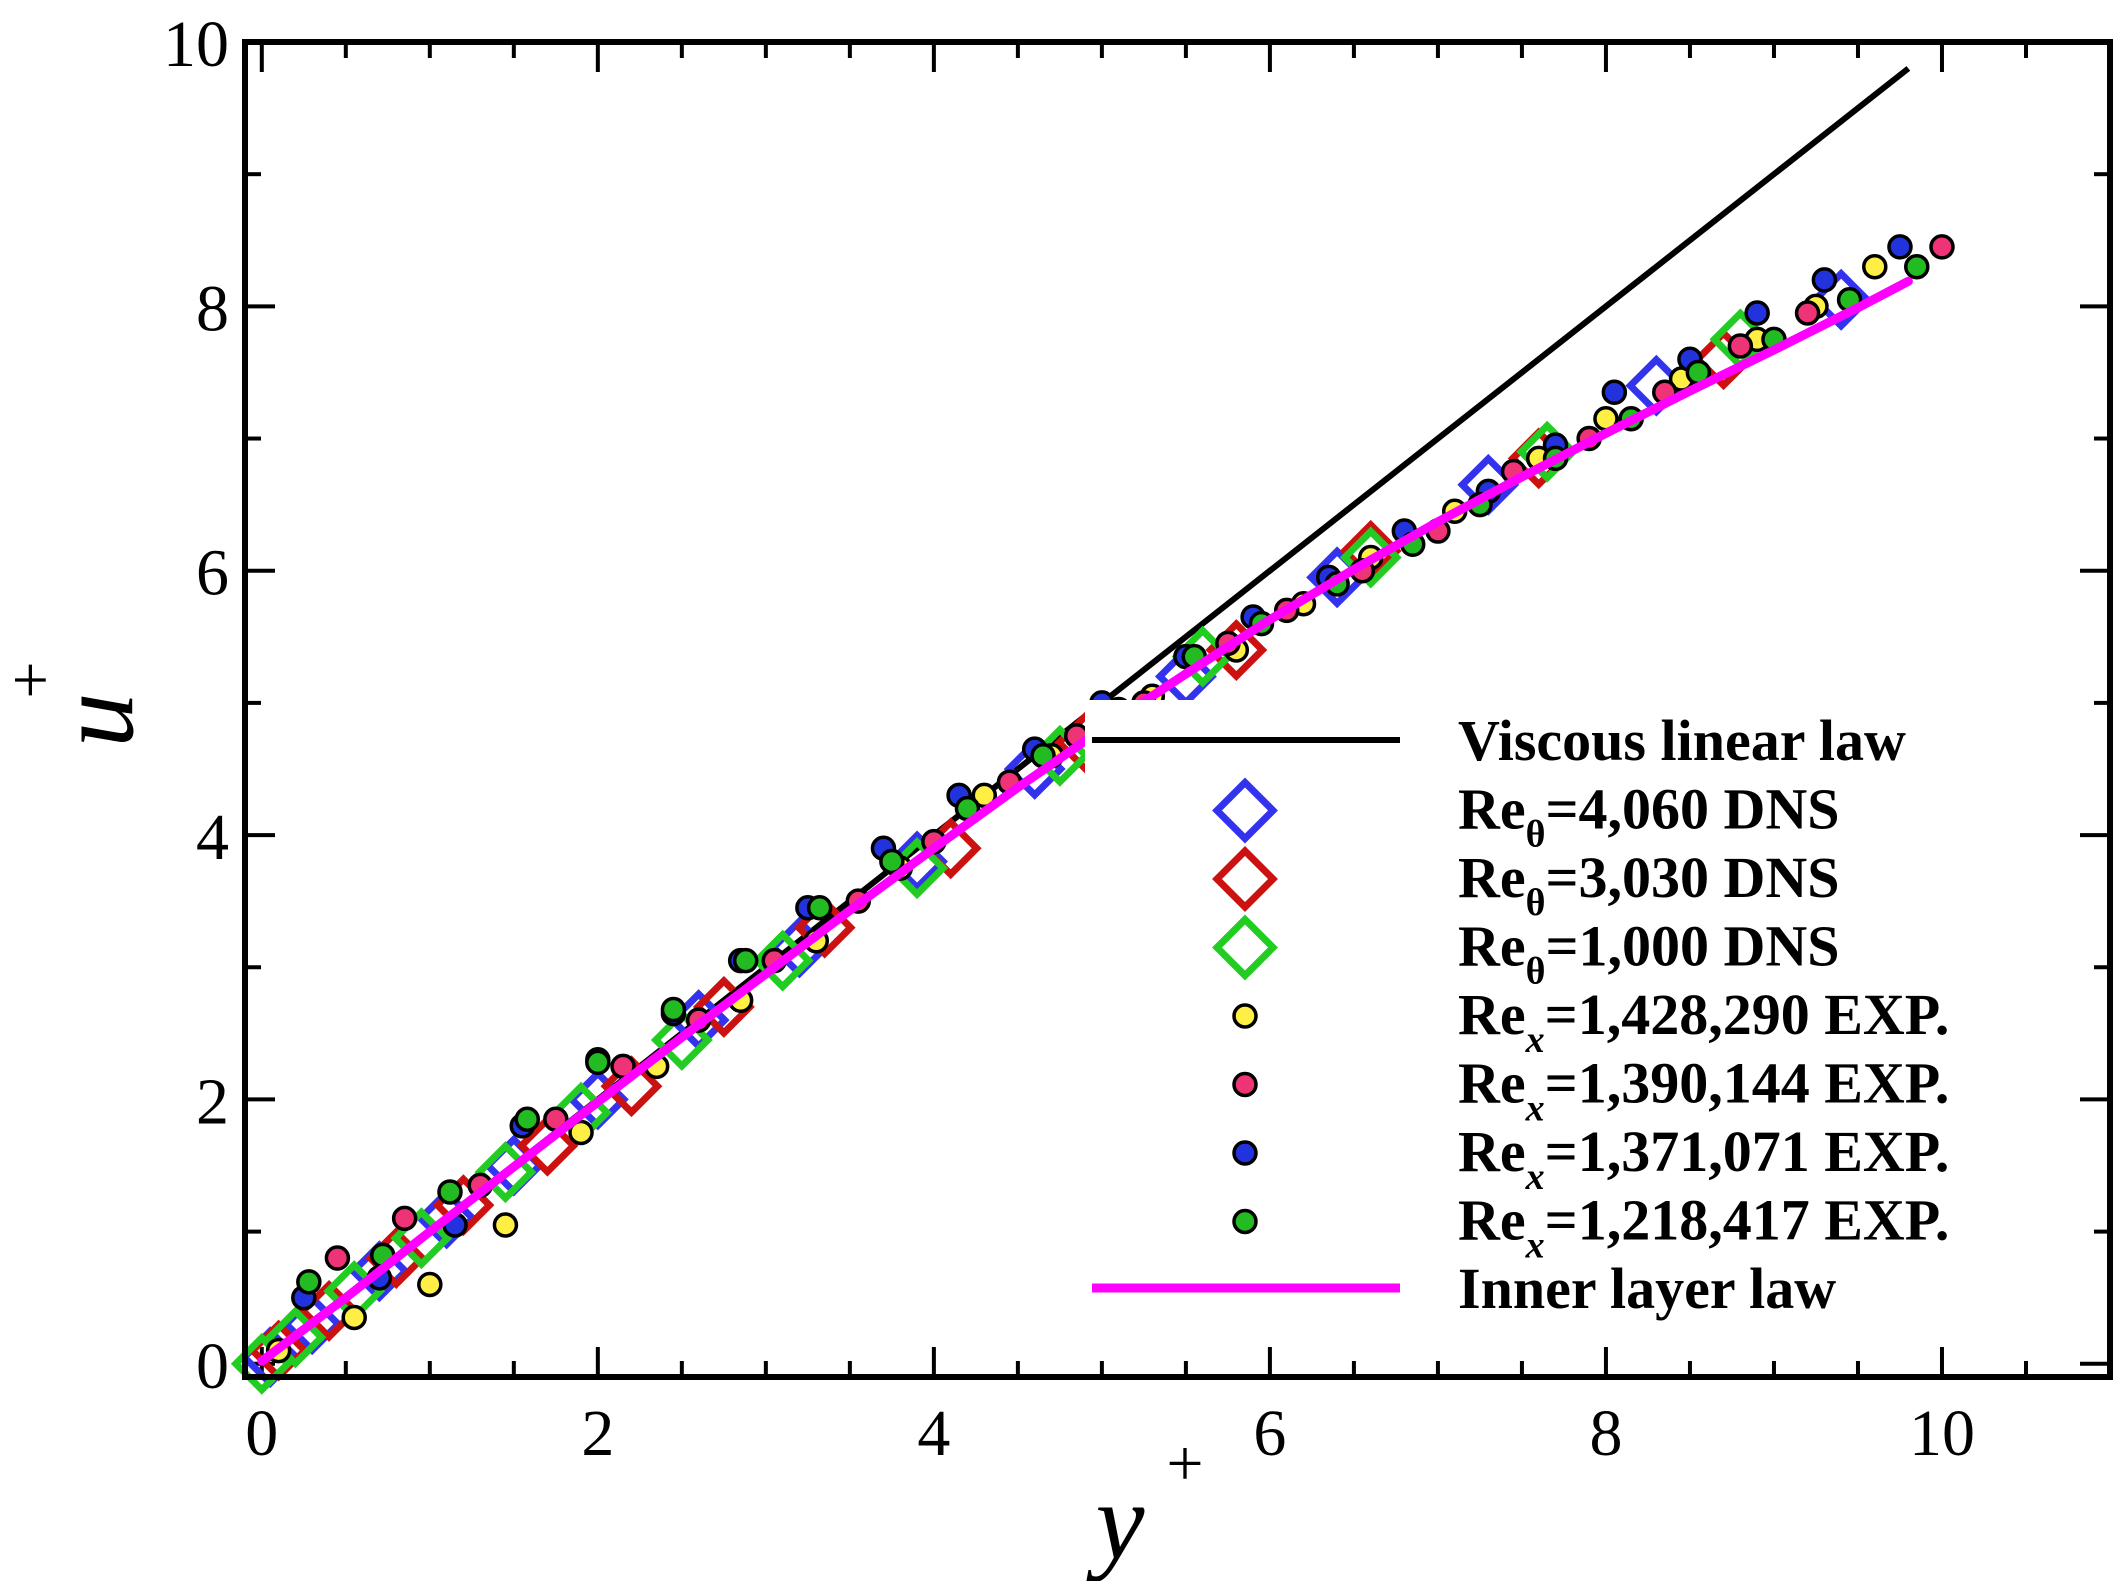 The image size is (2126, 1581). Describe the element at coordinates (1647, 1288) in the screenshot. I see `legend-entry-label: Inner layer law` at that location.